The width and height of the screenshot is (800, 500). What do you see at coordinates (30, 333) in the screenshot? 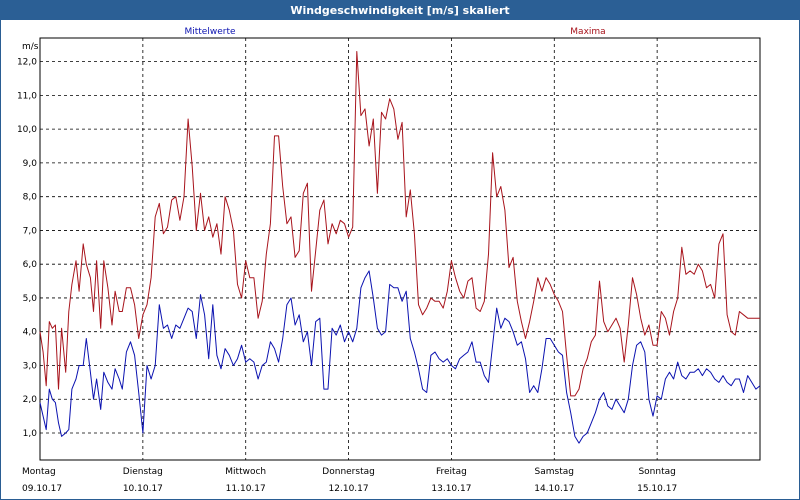
I see `y-tick-label: 4,0` at bounding box center [30, 333].